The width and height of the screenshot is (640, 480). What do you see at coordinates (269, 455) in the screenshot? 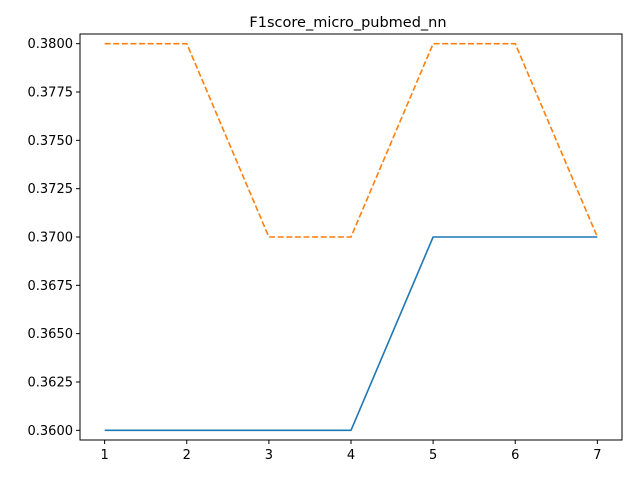
I see `x-tick-label: 3` at bounding box center [269, 455].